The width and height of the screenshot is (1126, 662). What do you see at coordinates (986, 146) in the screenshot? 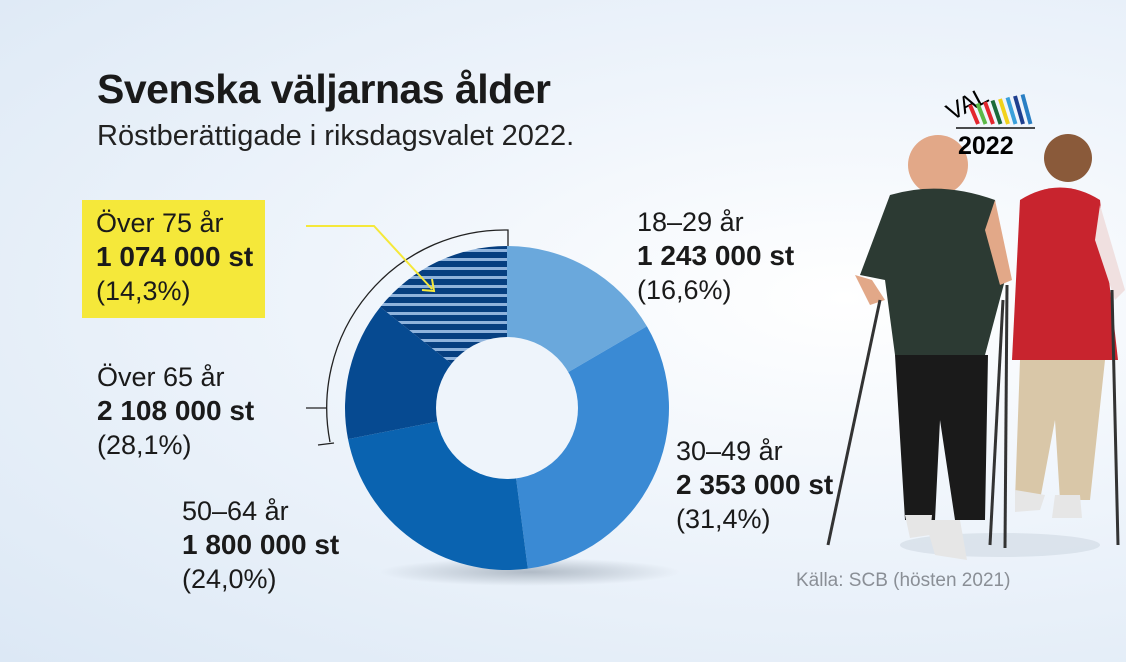
I see `logo-year: 2022` at bounding box center [986, 146].